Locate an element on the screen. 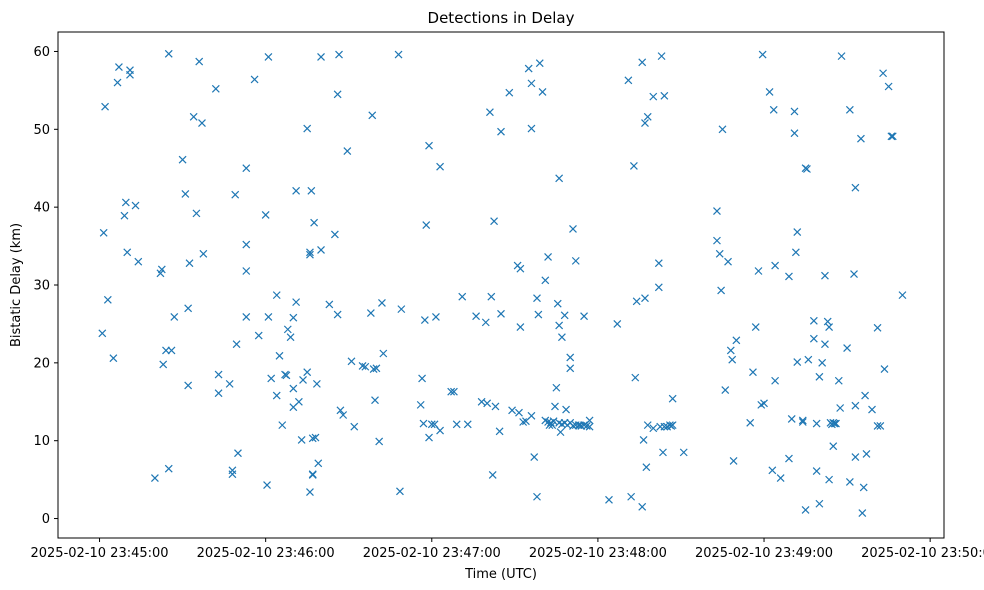  x-tick-label: 2025-02-10 23:47:00 is located at coordinates (432, 553).